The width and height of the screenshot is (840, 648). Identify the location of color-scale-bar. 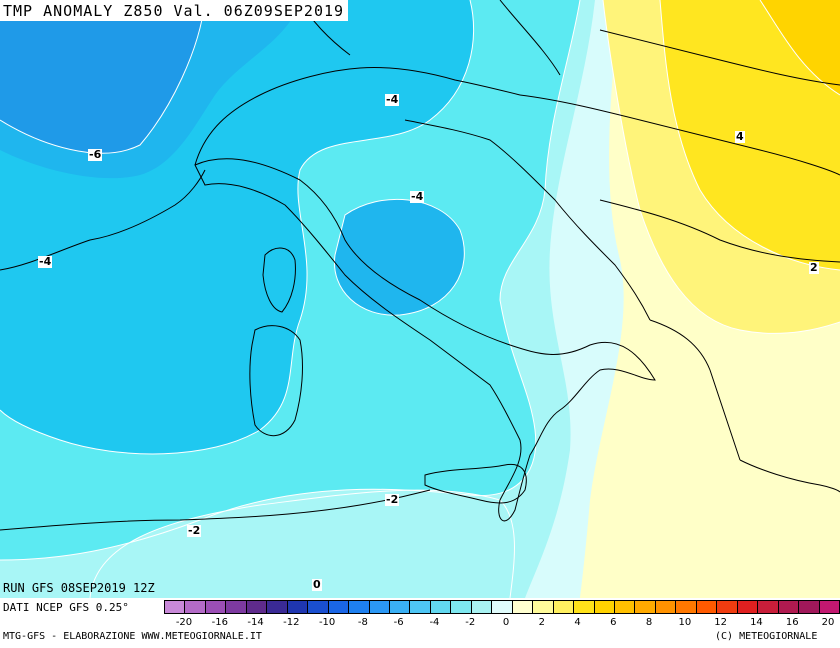
(502, 607).